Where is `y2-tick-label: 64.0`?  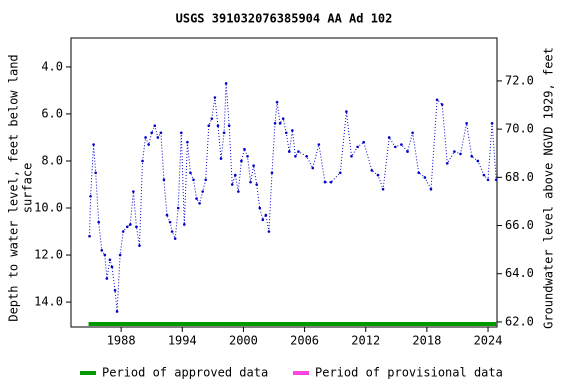 y2-tick-label: 64.0 is located at coordinates (519, 273).